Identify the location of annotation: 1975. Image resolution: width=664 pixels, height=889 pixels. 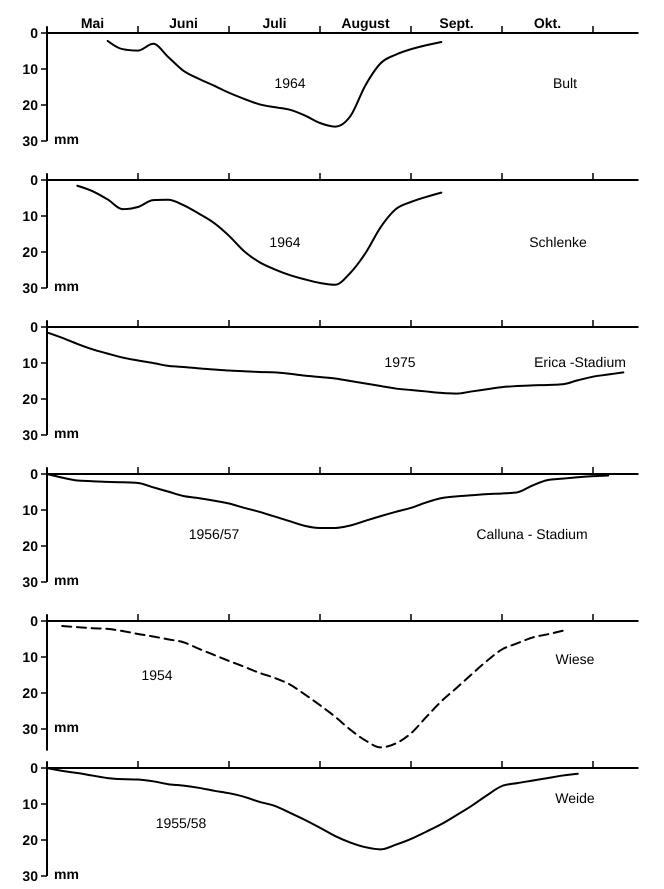
(400, 362).